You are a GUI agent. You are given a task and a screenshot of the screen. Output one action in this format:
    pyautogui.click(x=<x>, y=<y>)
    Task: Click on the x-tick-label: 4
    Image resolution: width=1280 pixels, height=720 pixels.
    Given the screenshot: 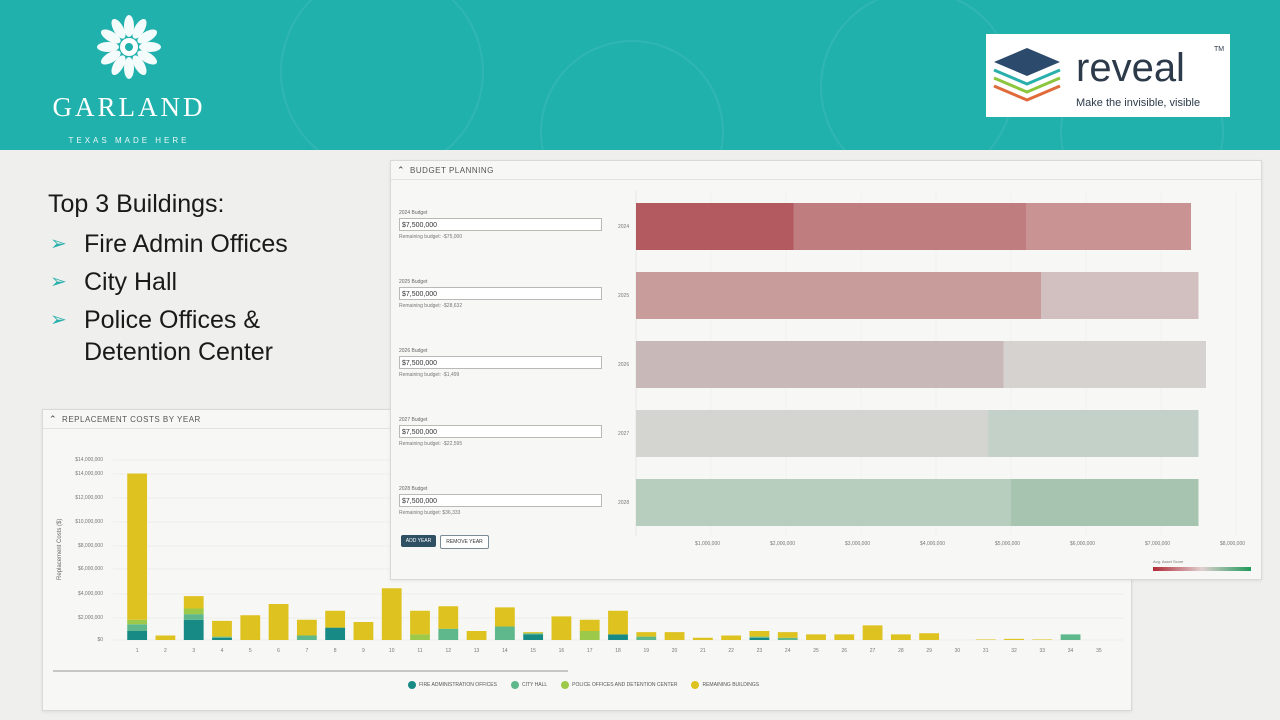 What is the action you would take?
    pyautogui.click(x=222, y=651)
    